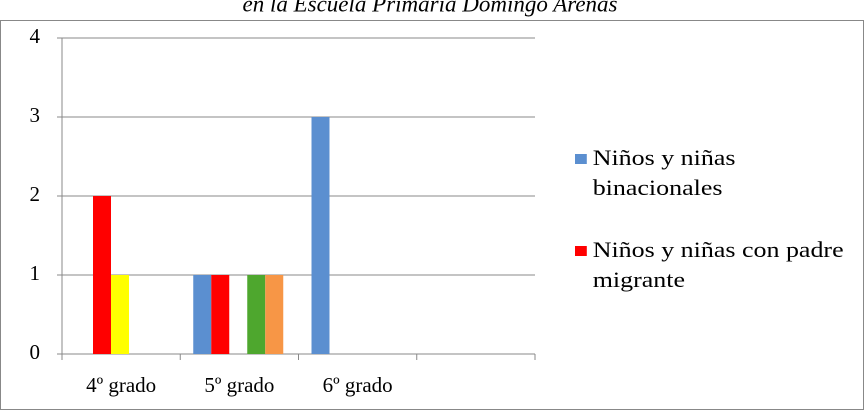 This screenshot has width=865, height=411. Describe the element at coordinates (664, 172) in the screenshot. I see `legend-label: Niños y niñas binacionales` at that location.